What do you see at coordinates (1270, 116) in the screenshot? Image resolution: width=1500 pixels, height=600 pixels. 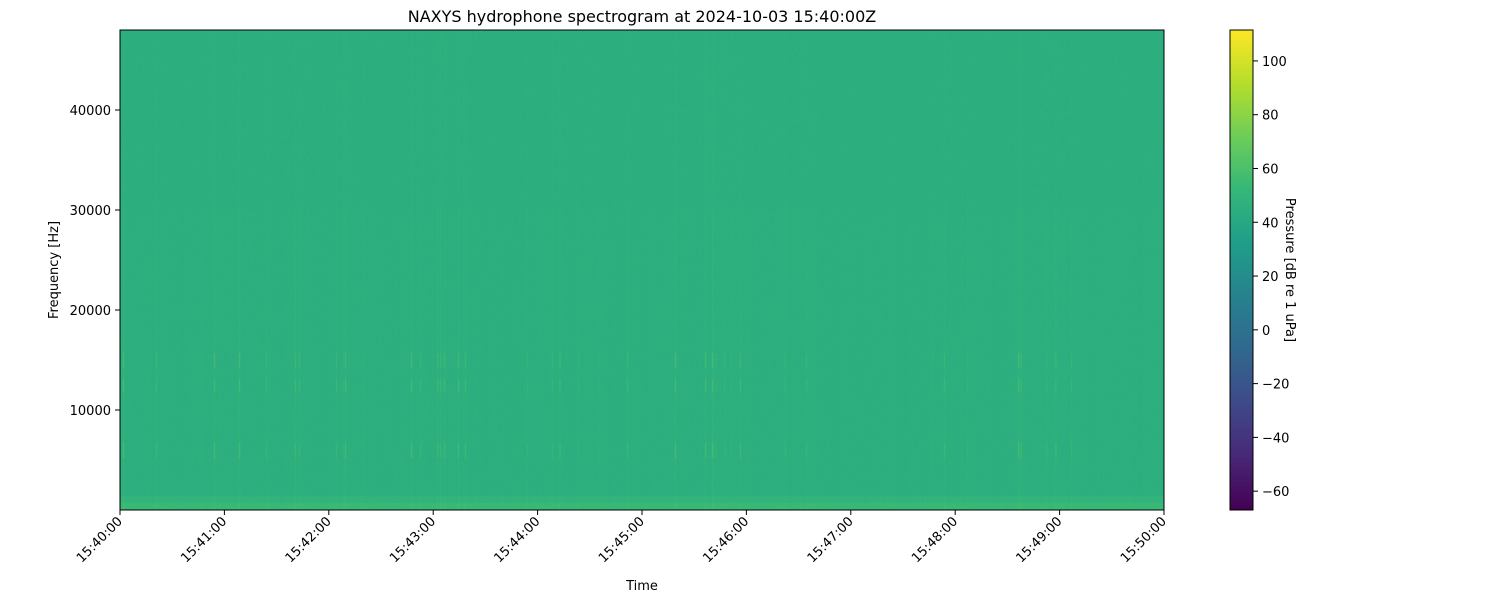 I see `colorbar-tick-label: 80` at bounding box center [1270, 116].